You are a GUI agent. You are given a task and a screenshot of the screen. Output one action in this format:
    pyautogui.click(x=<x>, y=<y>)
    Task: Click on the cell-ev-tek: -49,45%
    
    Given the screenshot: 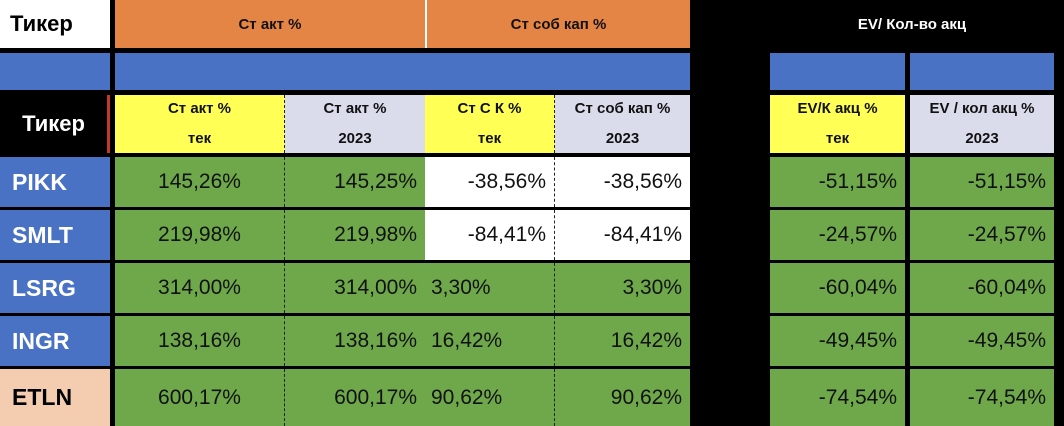 What is the action you would take?
    pyautogui.click(x=837, y=341)
    